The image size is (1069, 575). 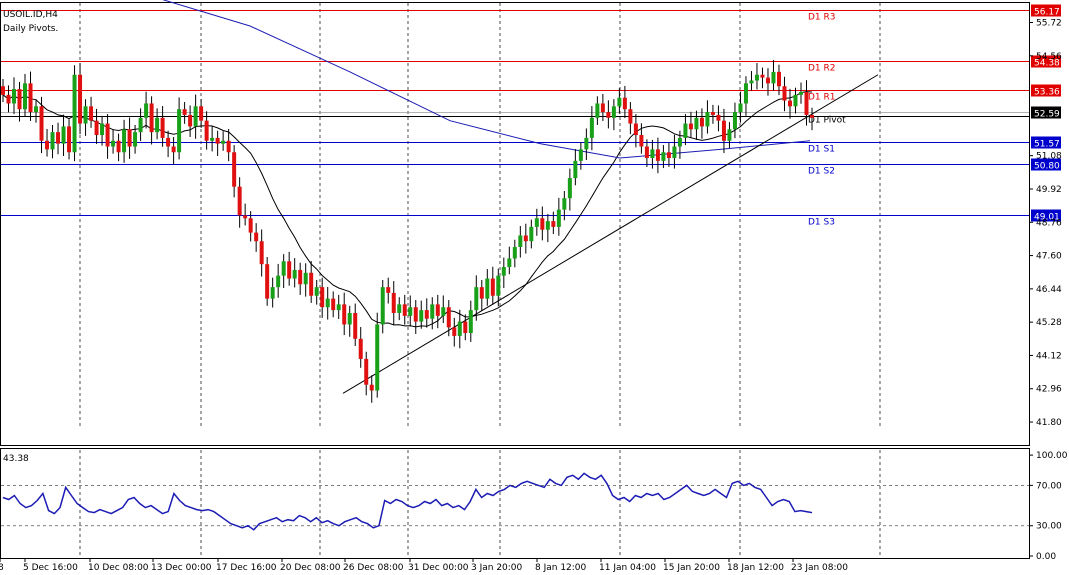 What do you see at coordinates (1047, 167) in the screenshot?
I see `pivot-price-label: 50.80` at bounding box center [1047, 167].